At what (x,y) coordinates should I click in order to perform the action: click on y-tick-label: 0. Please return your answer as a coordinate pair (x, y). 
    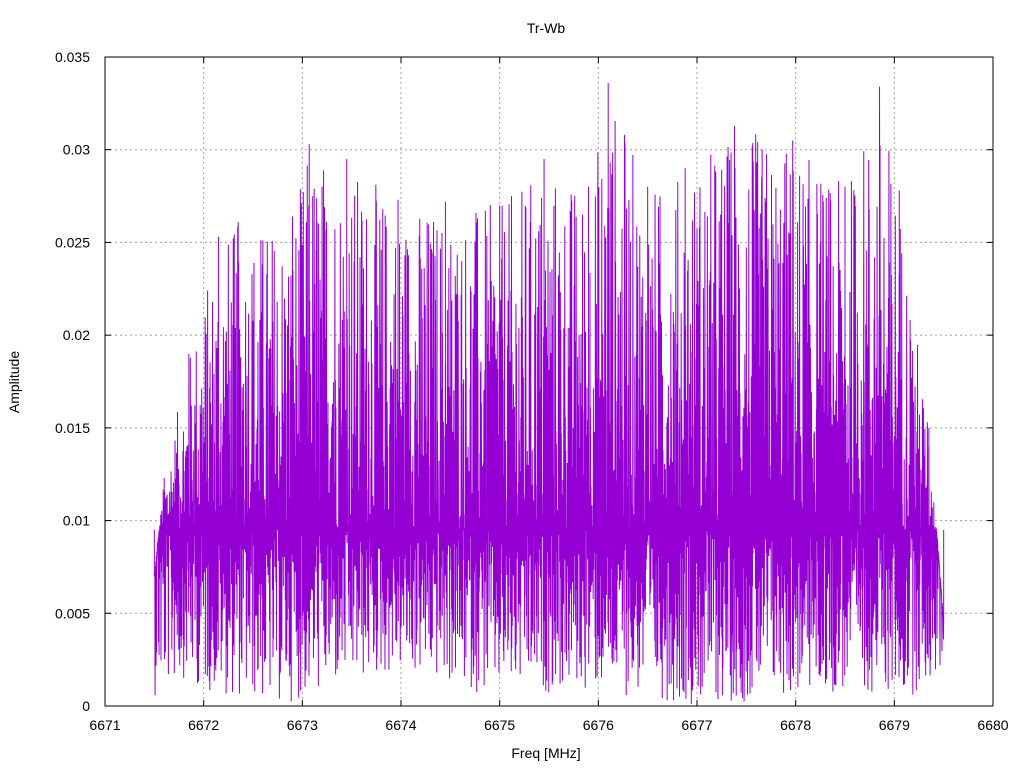
    Looking at the image, I should click on (86, 706).